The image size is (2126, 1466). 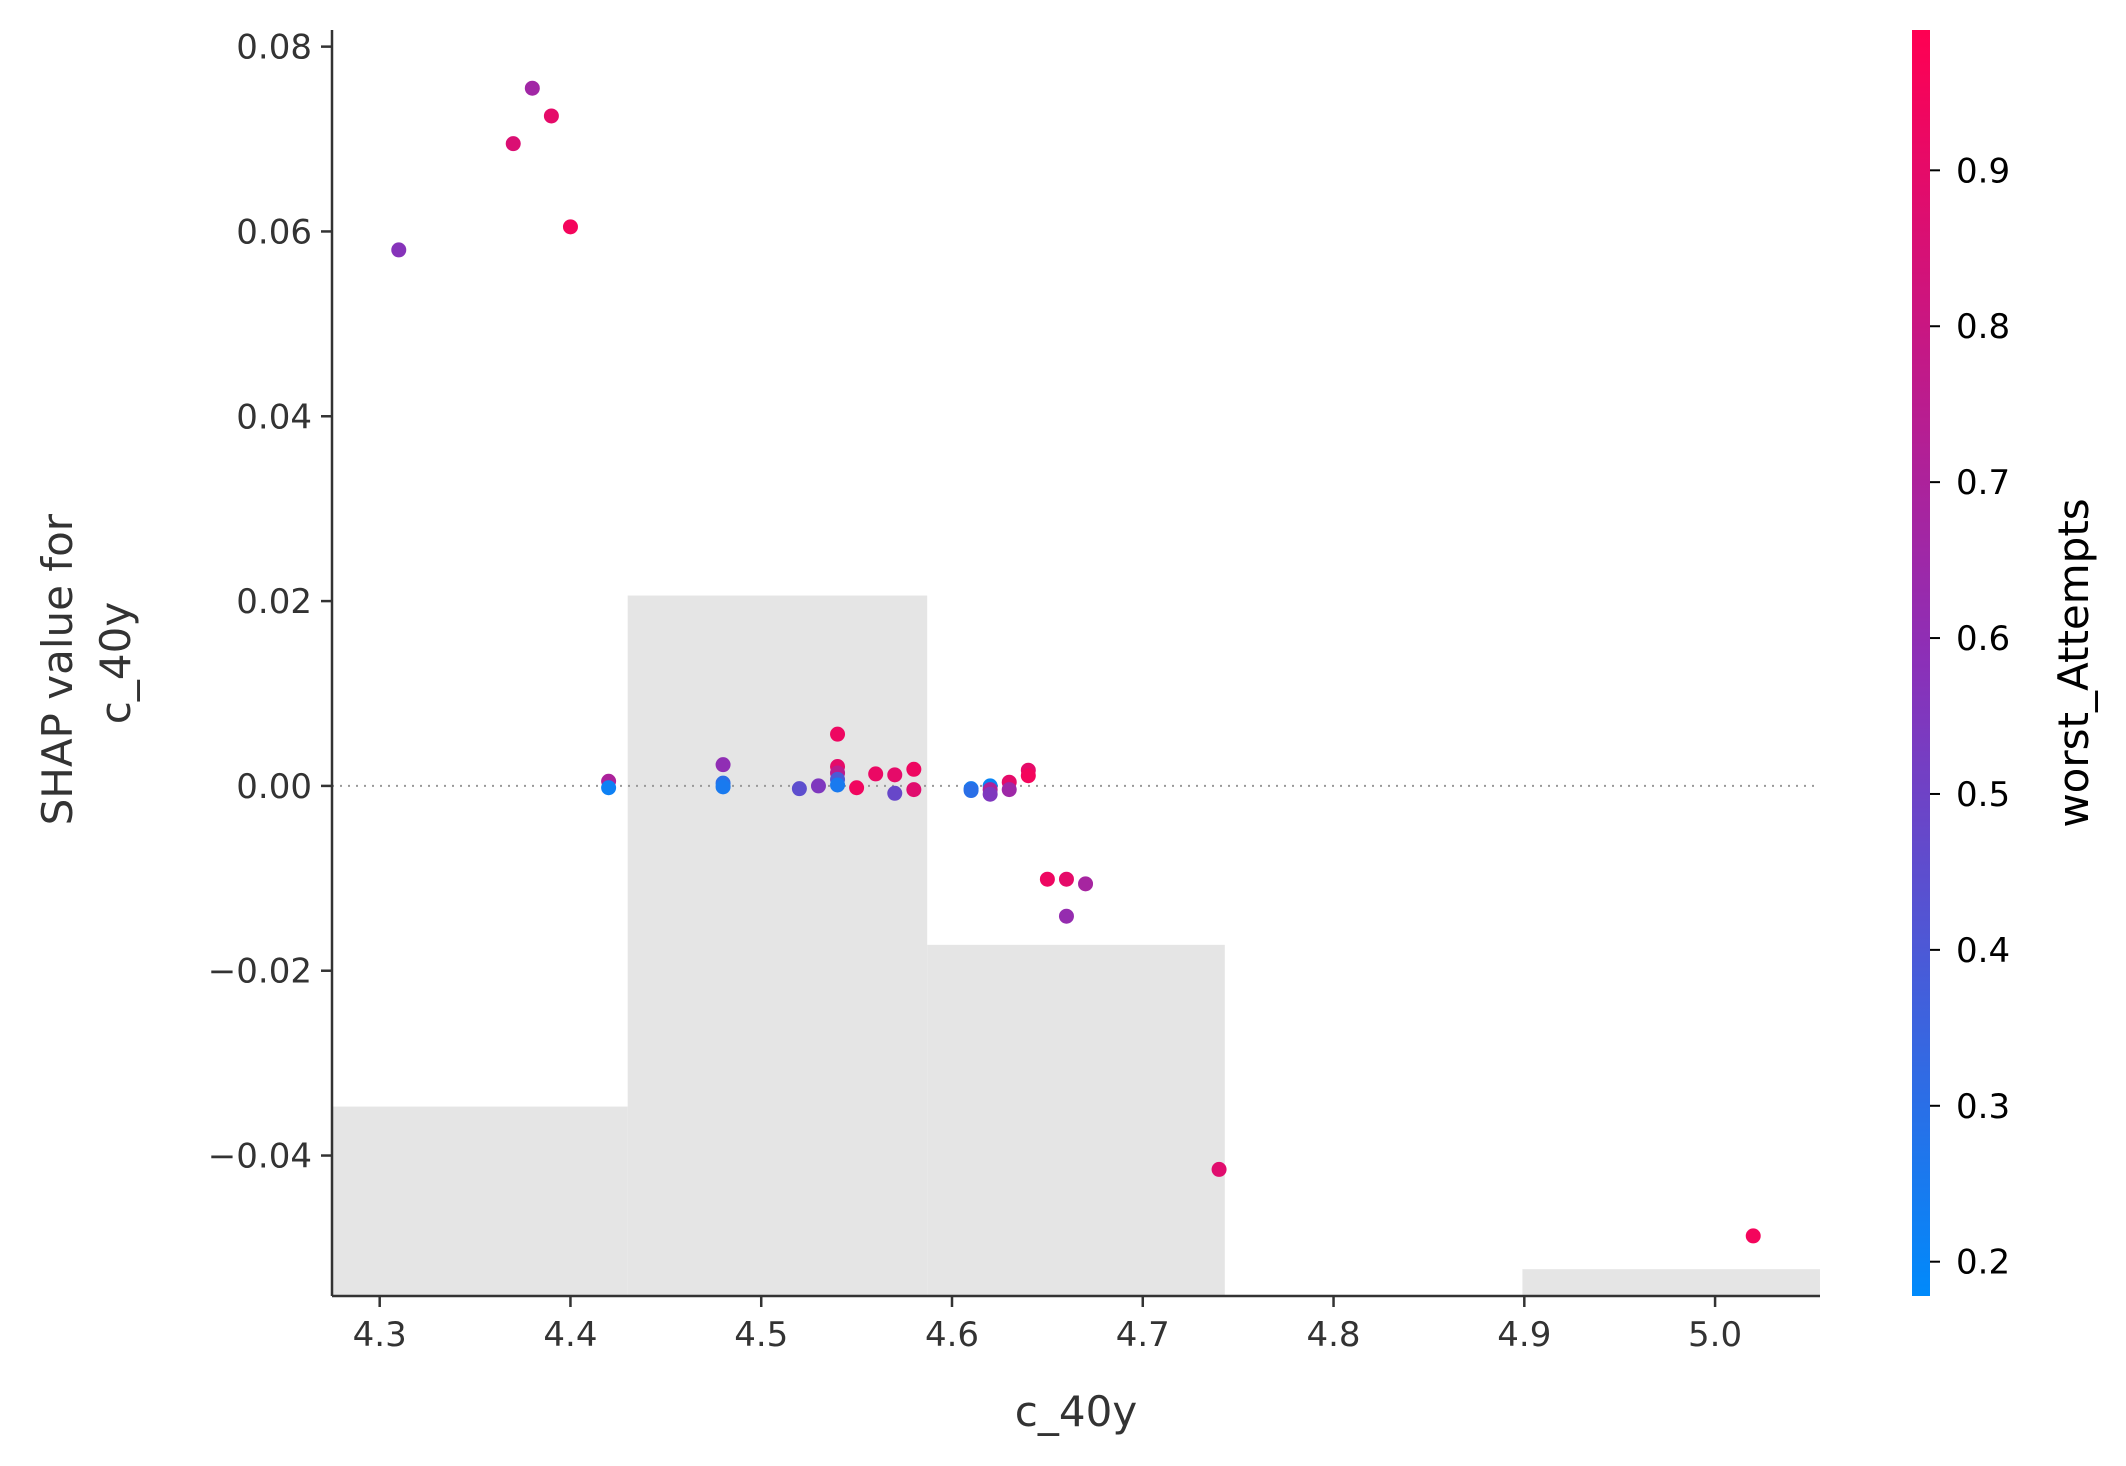 I want to click on colorbar-tick-label: 0.8, so click(x=1983, y=327).